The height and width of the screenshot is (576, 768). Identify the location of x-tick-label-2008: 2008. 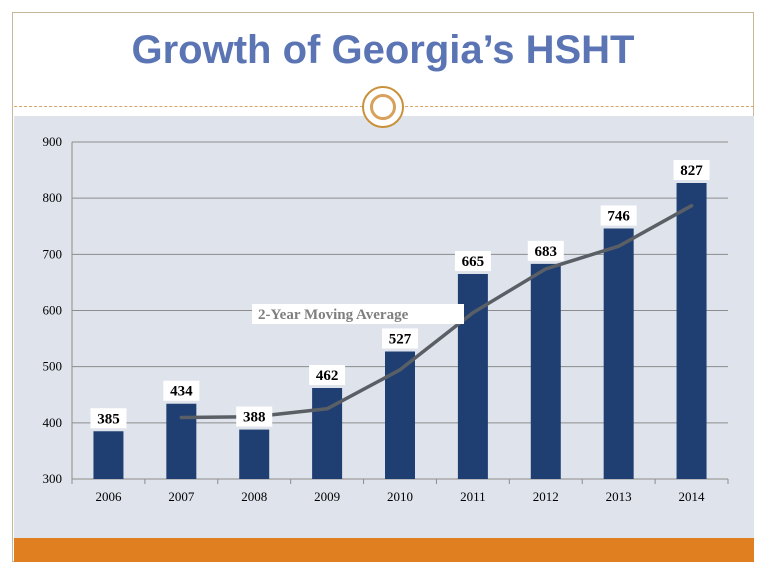
(254, 496).